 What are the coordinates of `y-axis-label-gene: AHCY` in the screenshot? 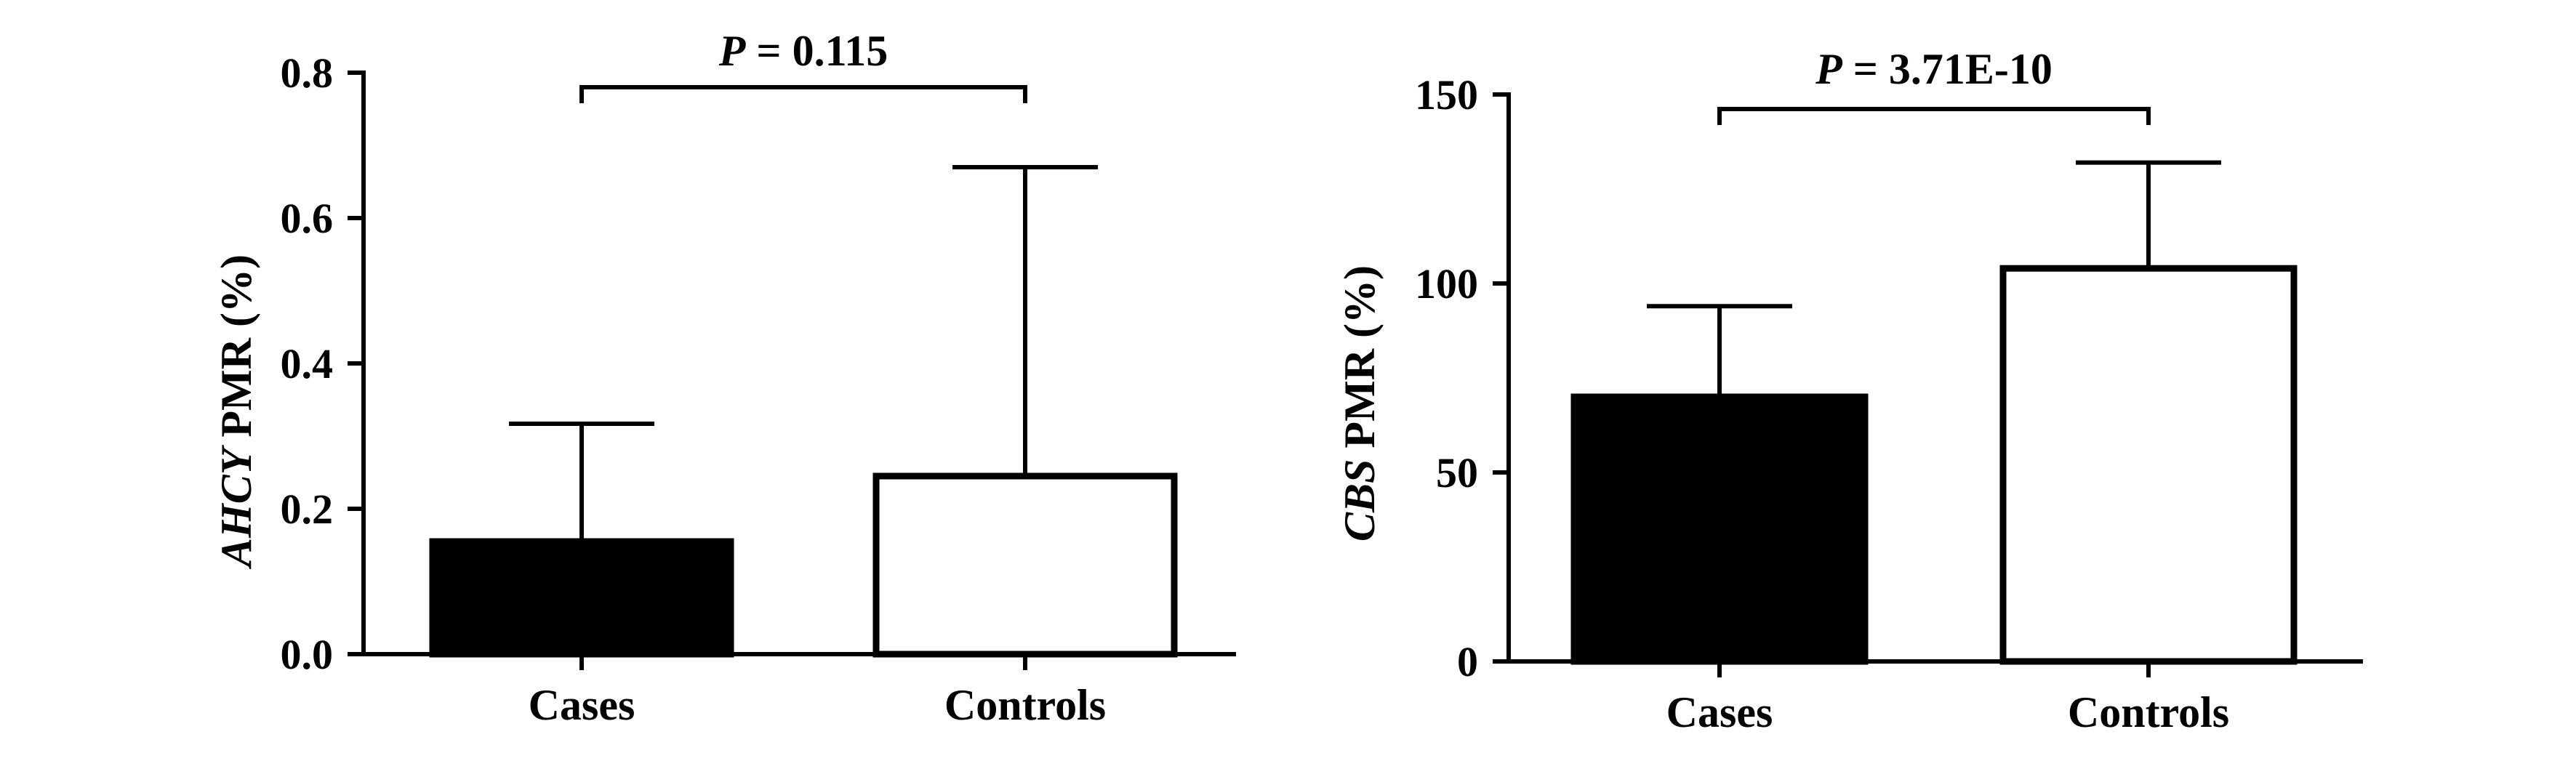 It's located at (236, 507).